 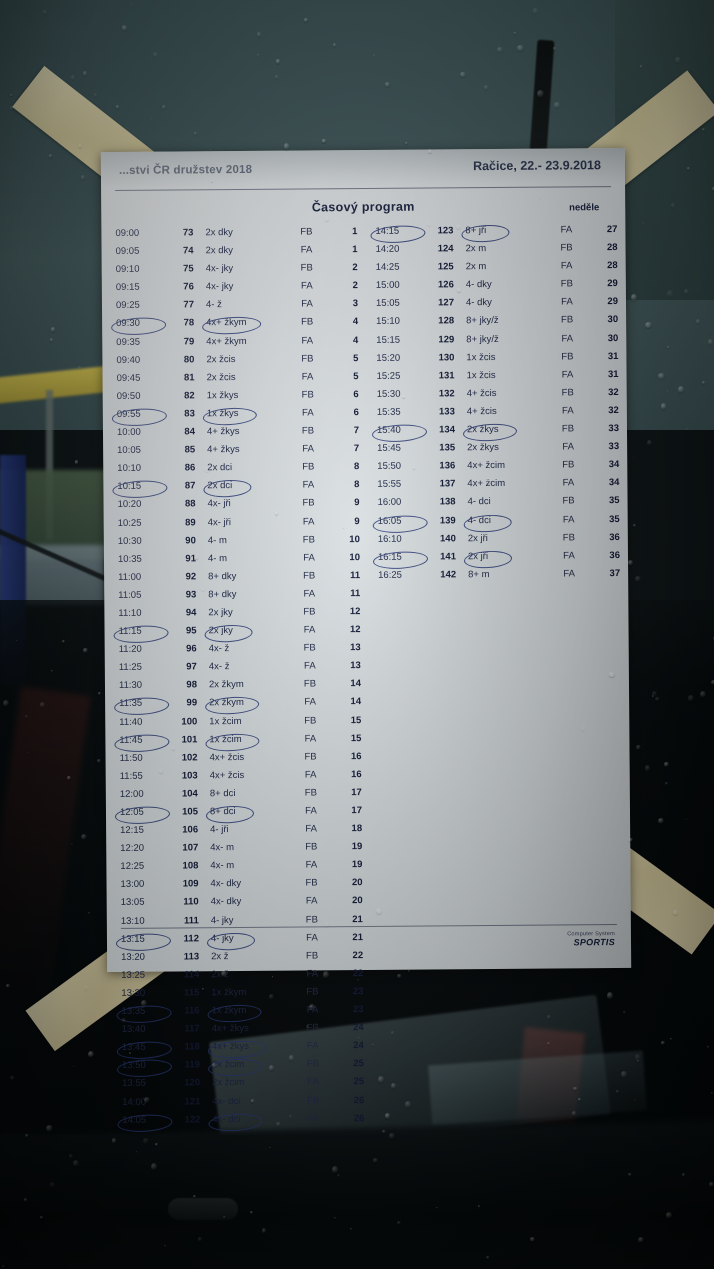 What do you see at coordinates (134, 1084) in the screenshot?
I see `race-time: 13:55` at bounding box center [134, 1084].